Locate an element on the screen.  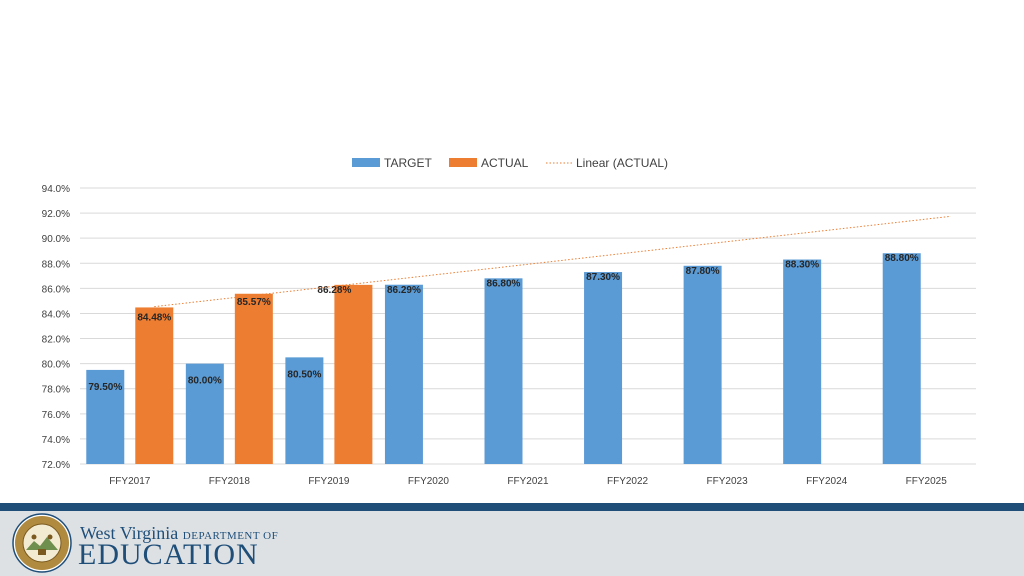
data-label-actual: 84.48% is located at coordinates (154, 317).